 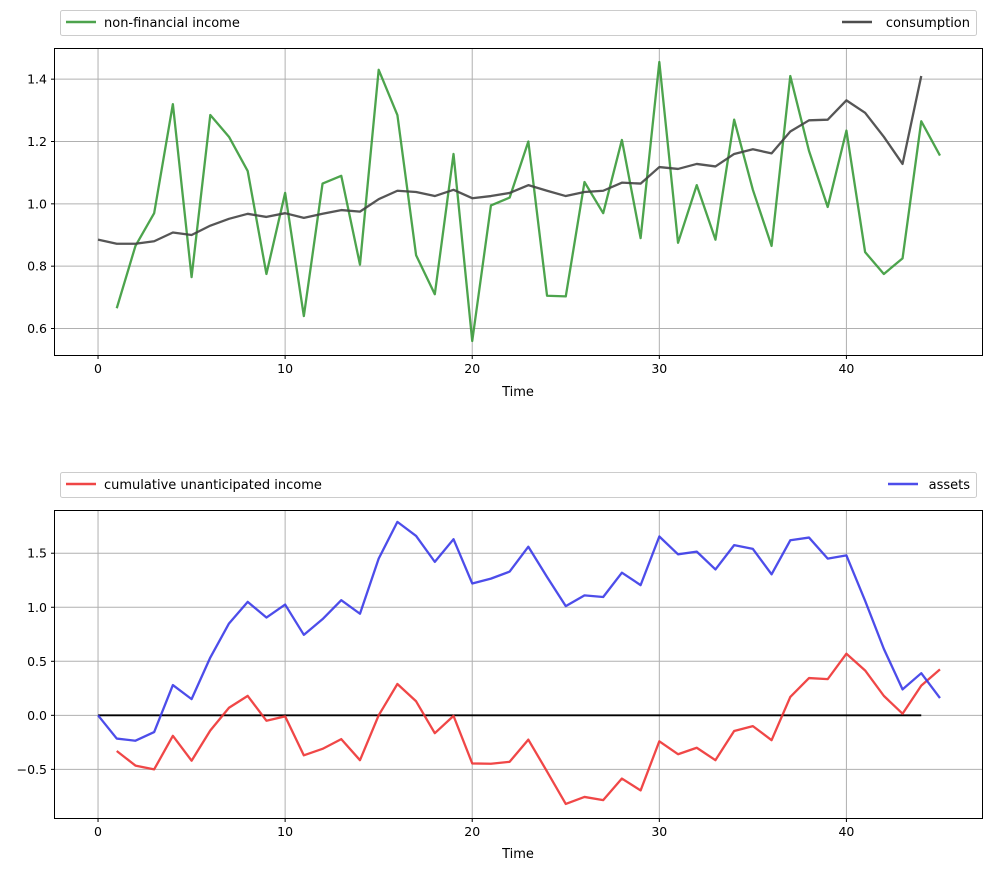 I want to click on y-tick-label: 1.2, so click(x=37, y=141).